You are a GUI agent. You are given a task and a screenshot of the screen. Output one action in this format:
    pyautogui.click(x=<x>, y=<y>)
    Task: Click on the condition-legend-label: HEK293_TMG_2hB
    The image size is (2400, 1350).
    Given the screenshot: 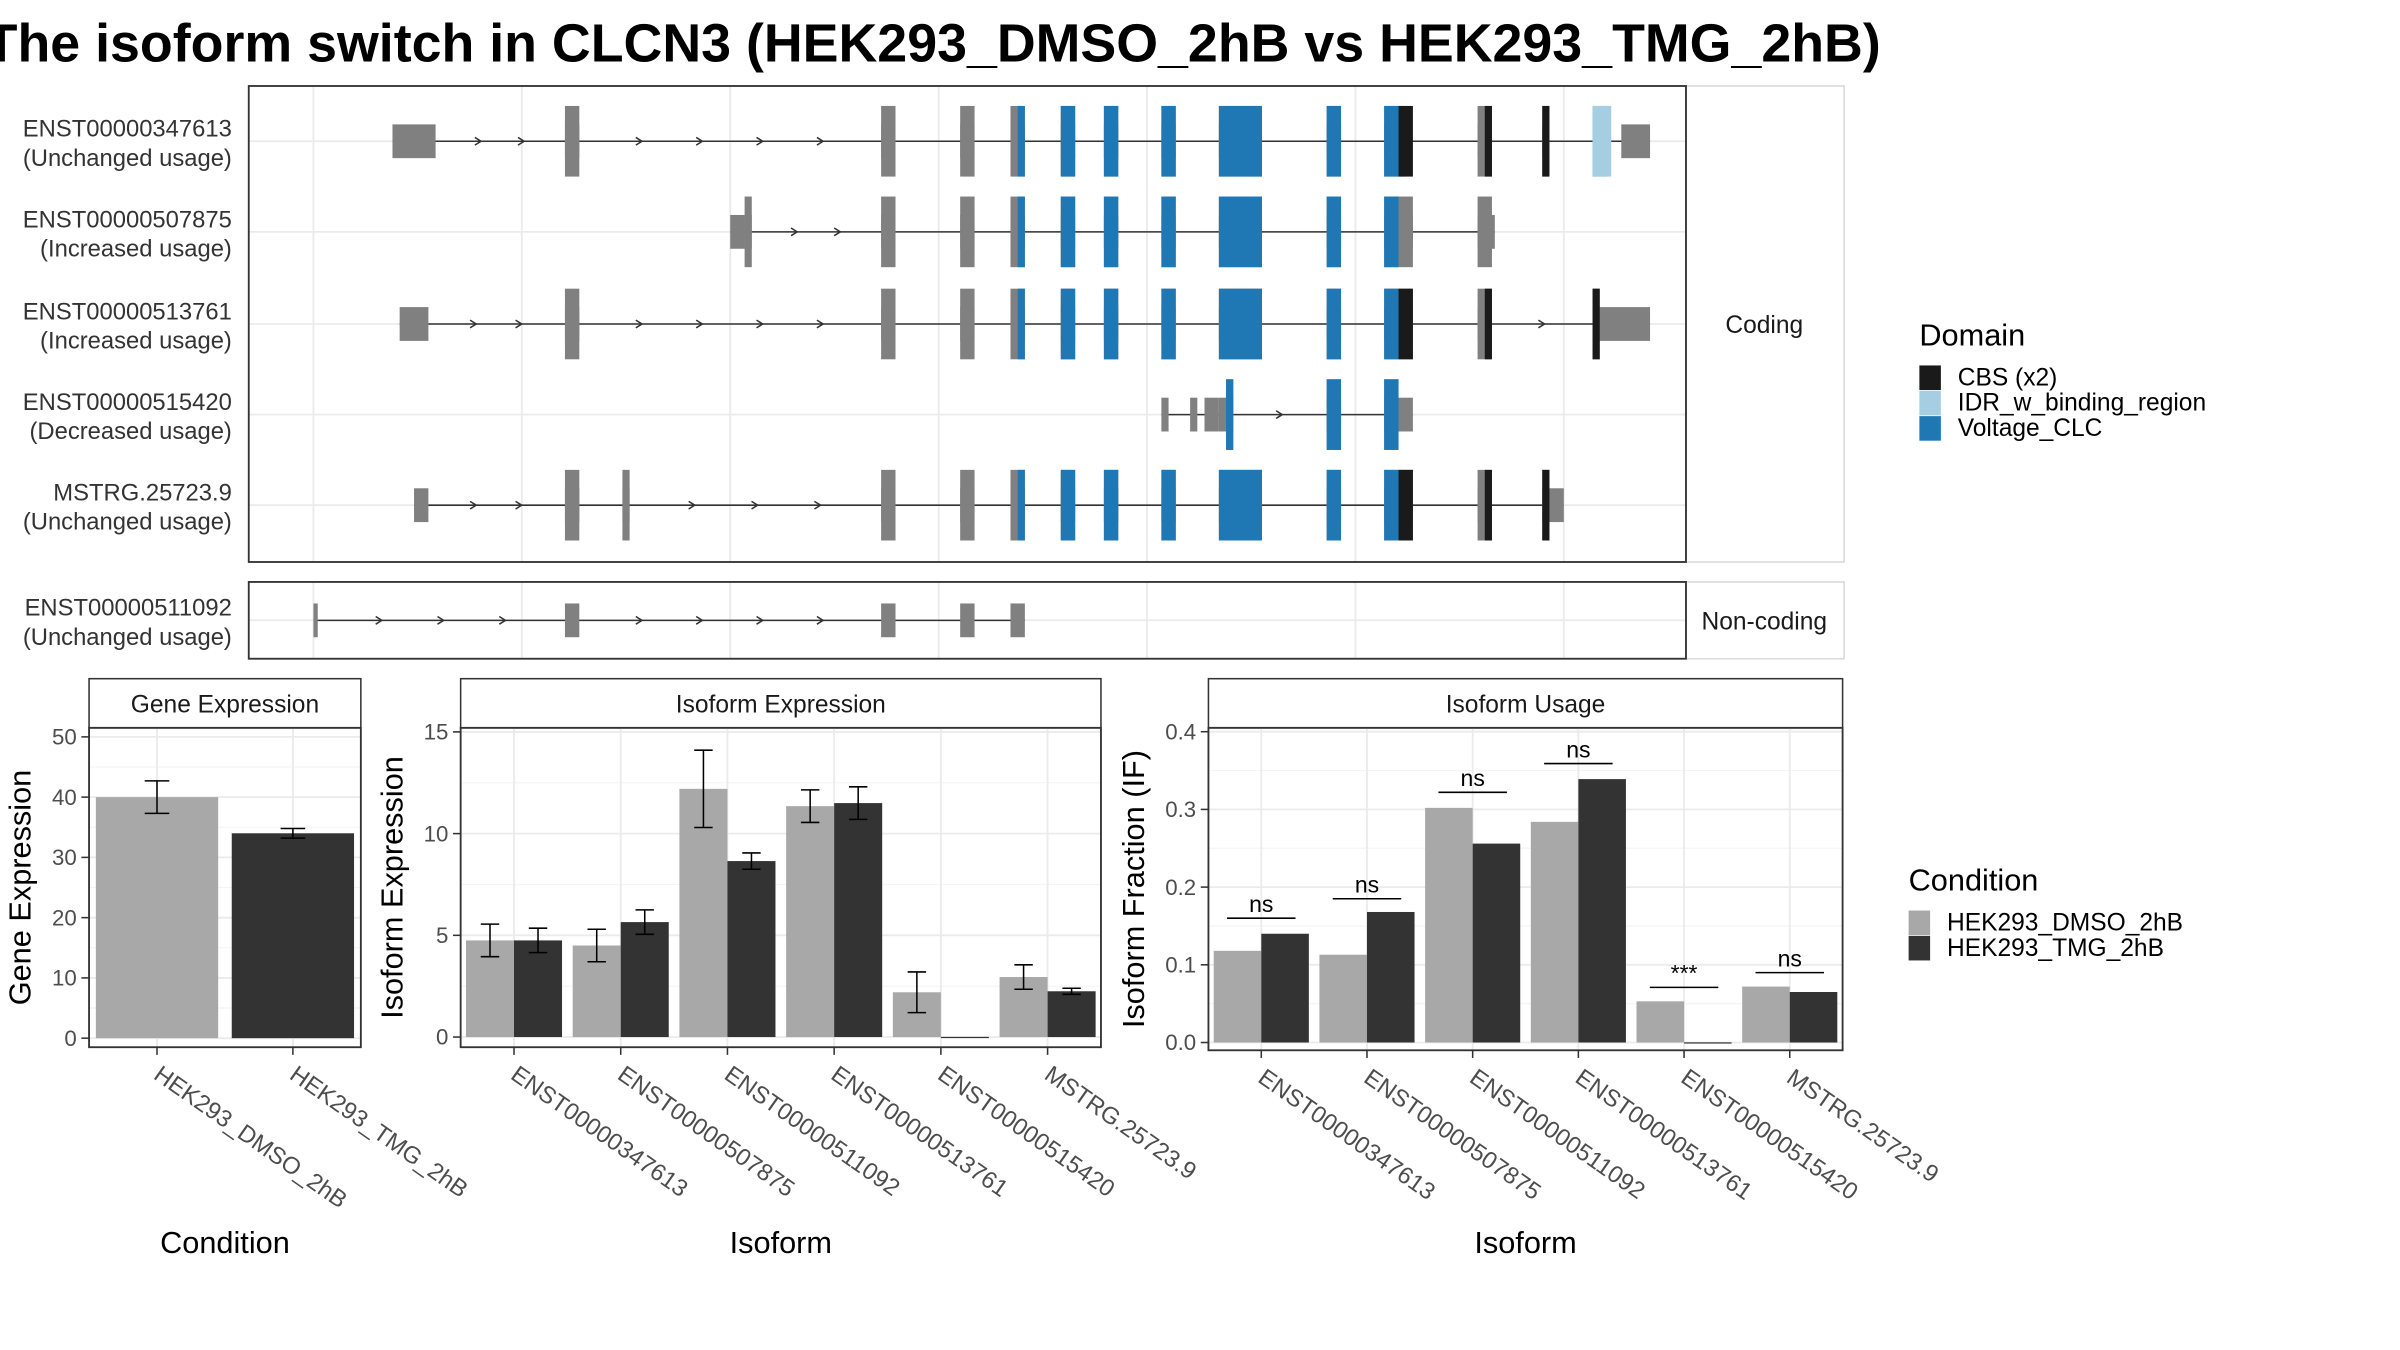 What is the action you would take?
    pyautogui.click(x=2055, y=948)
    